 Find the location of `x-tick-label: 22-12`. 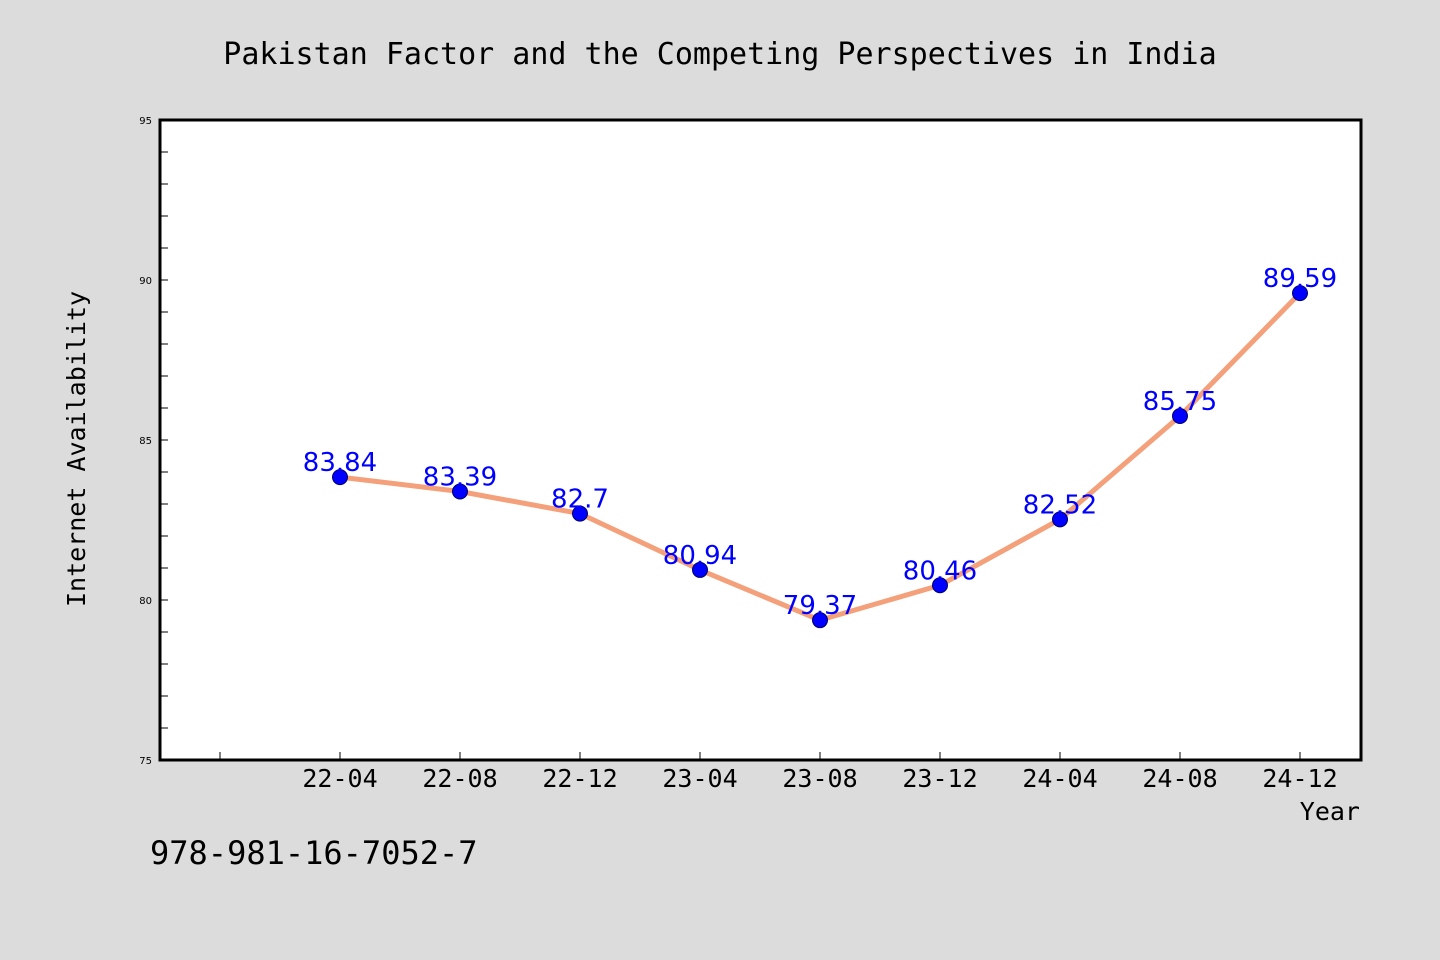

x-tick-label: 22-12 is located at coordinates (579, 778).